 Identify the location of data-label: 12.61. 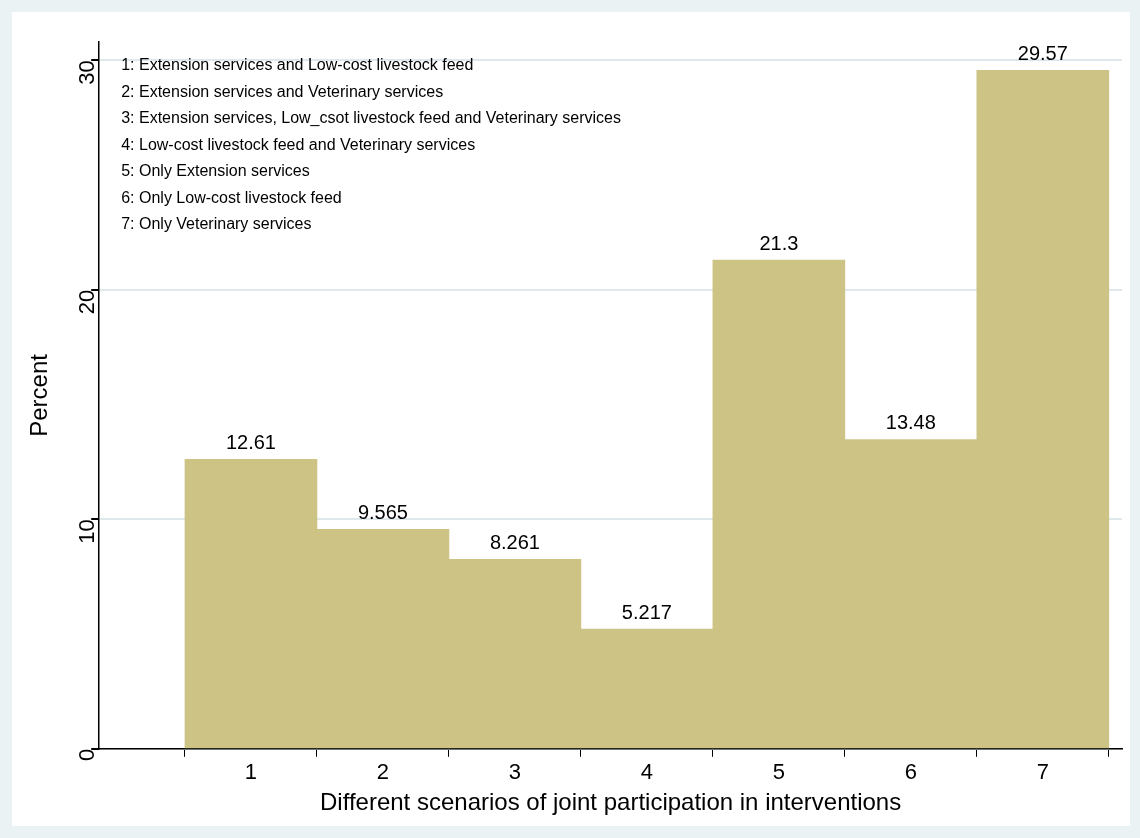
(250, 441).